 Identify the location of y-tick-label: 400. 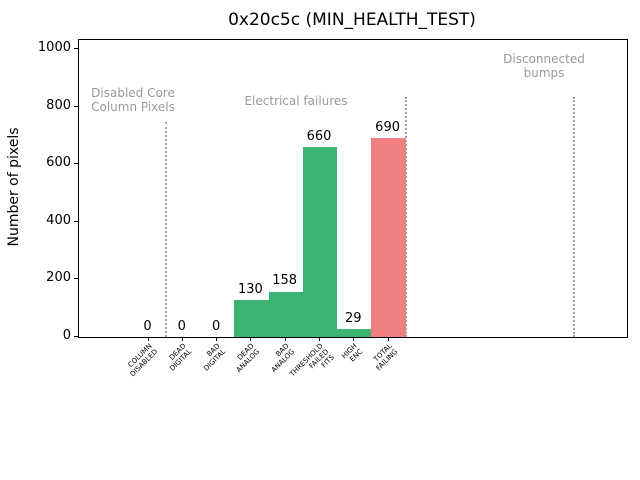
(58, 220).